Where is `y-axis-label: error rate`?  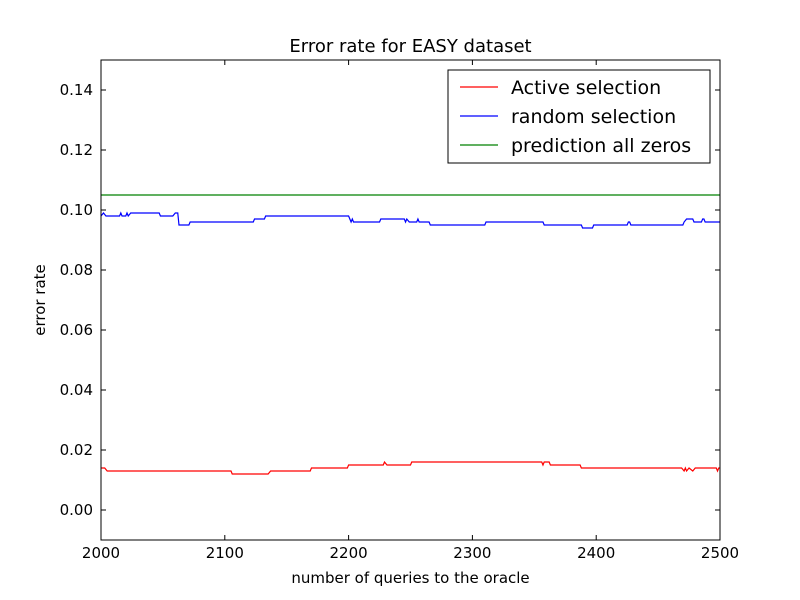
y-axis-label: error rate is located at coordinates (40, 300).